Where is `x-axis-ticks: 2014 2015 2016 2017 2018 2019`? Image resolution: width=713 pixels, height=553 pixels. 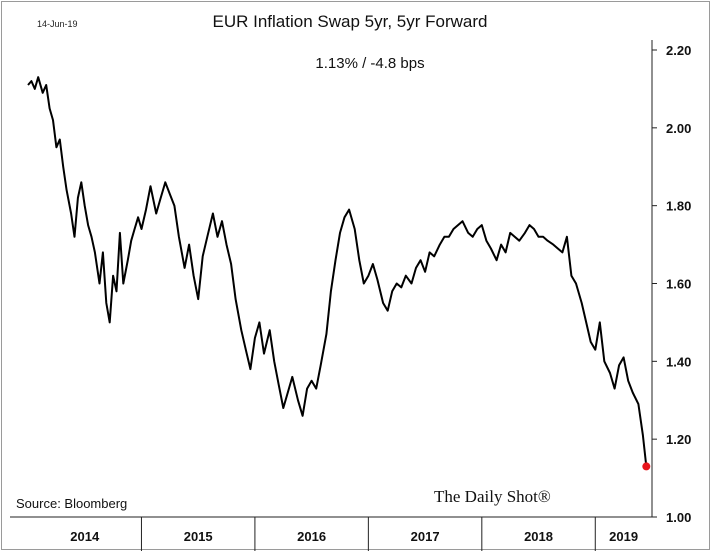 x-axis-ticks: 2014 2015 2016 2017 2018 2019 is located at coordinates (354, 534).